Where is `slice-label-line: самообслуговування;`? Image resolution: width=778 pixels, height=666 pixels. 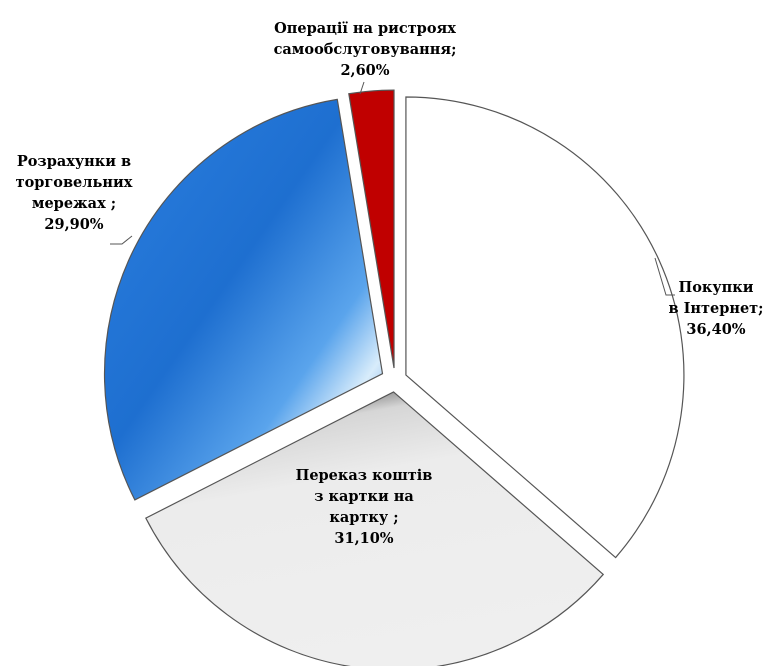
slice-label-line: самообслуговування; is located at coordinates (365, 49).